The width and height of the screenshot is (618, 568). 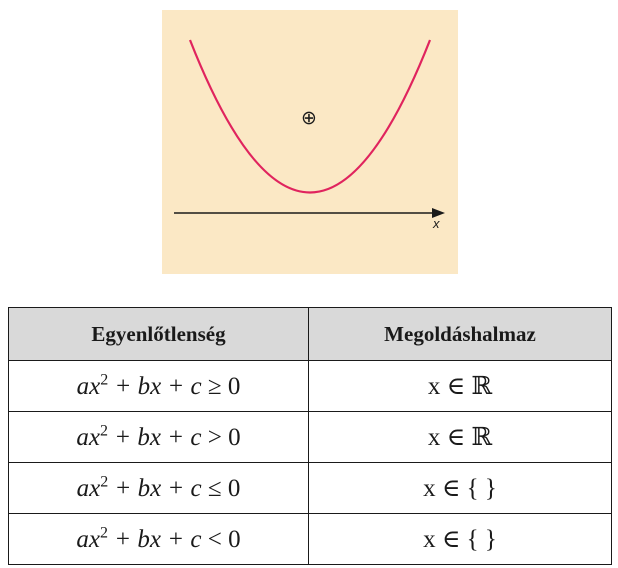 What do you see at coordinates (460, 334) in the screenshot?
I see `header-solution-set: Megoldáshalmaz` at bounding box center [460, 334].